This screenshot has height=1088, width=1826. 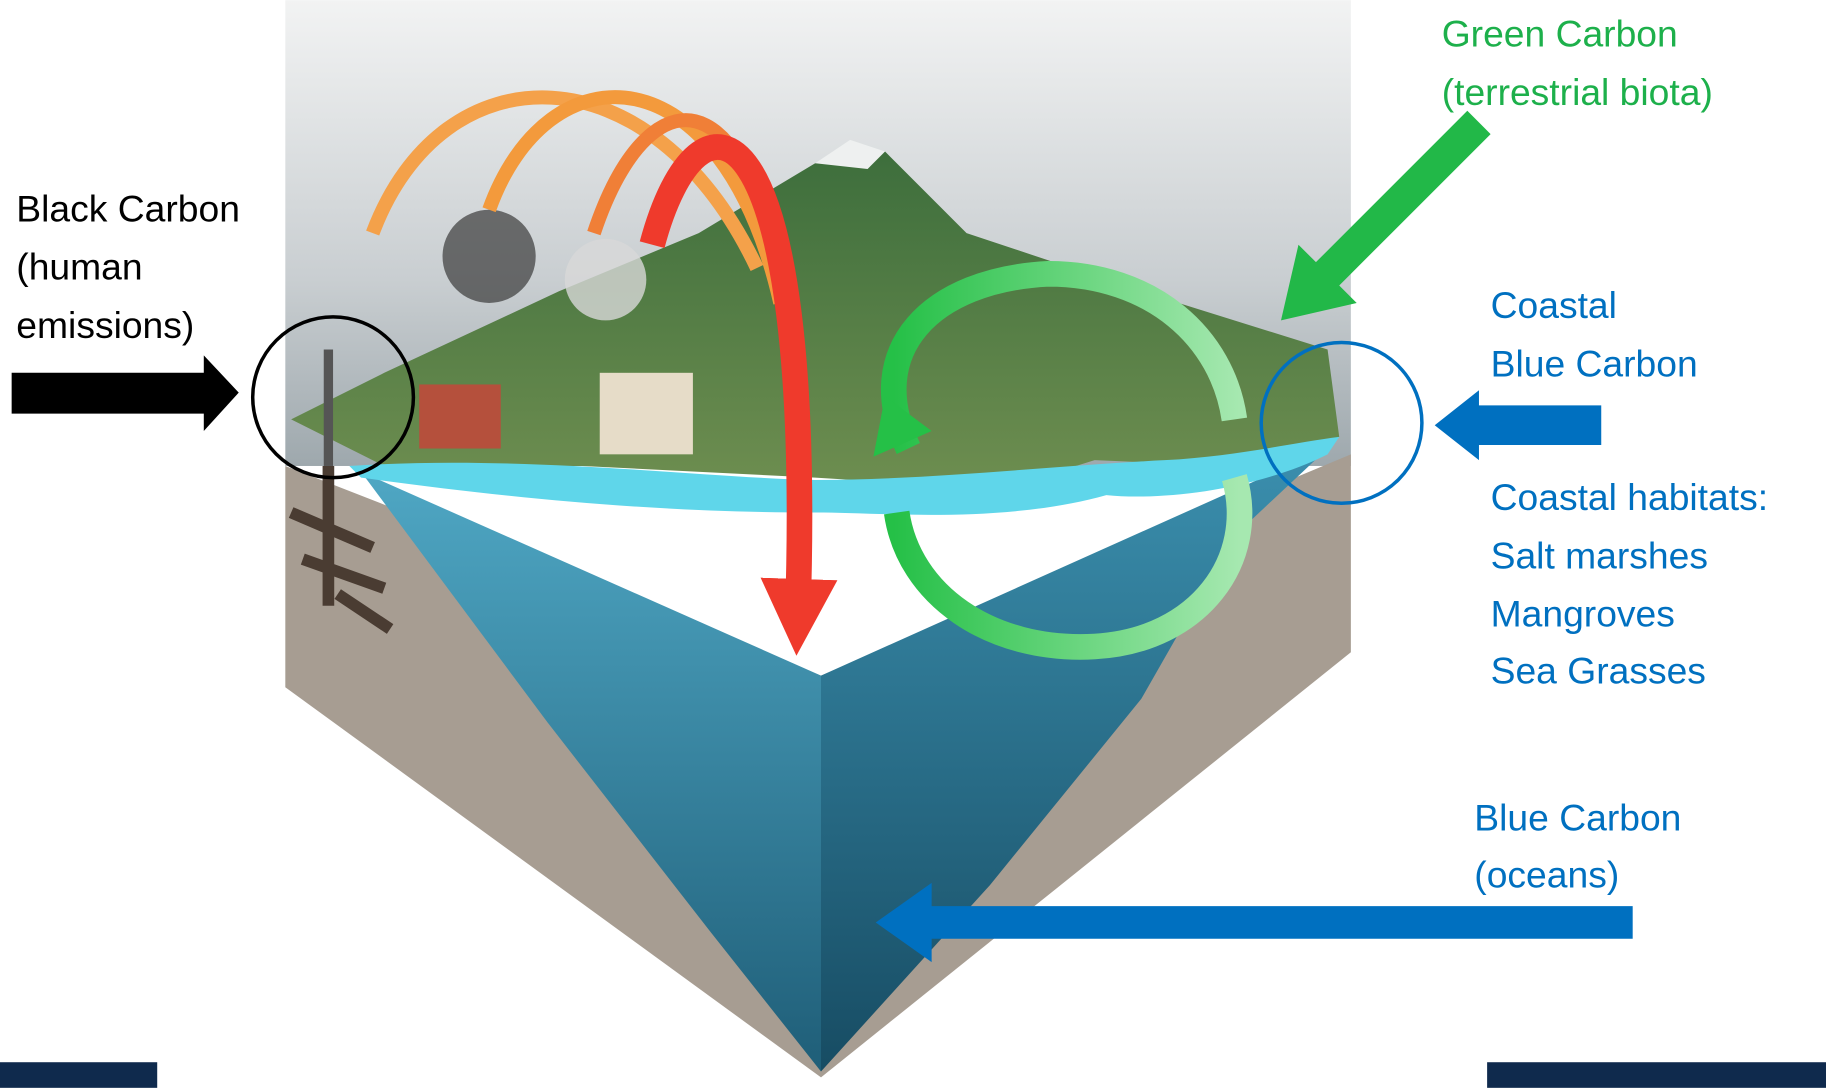 What do you see at coordinates (105, 325) in the screenshot?
I see `label: emissions)` at bounding box center [105, 325].